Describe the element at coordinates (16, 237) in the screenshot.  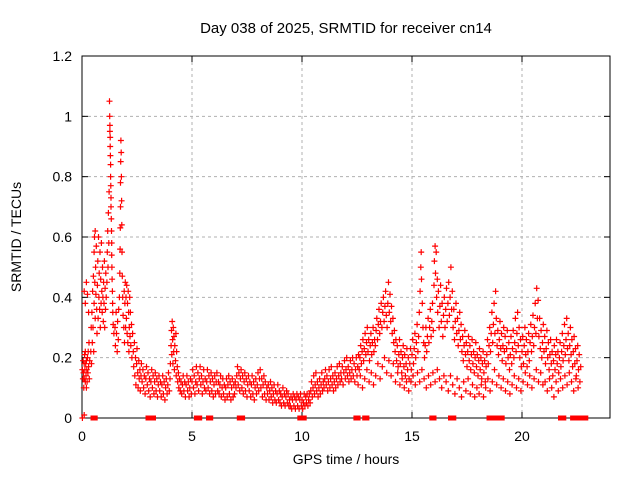
I see `y-axis-label: SRMTID / TECUs` at that location.